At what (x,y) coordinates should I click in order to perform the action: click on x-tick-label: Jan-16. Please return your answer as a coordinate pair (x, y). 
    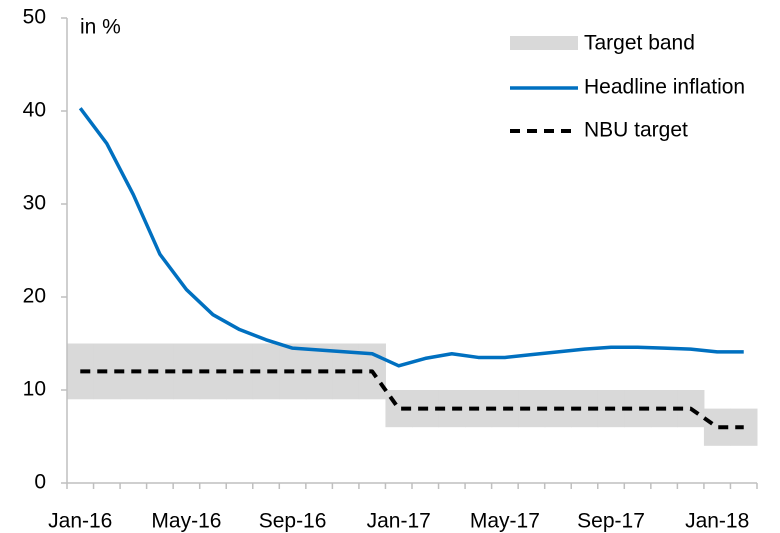
    Looking at the image, I should click on (80, 521).